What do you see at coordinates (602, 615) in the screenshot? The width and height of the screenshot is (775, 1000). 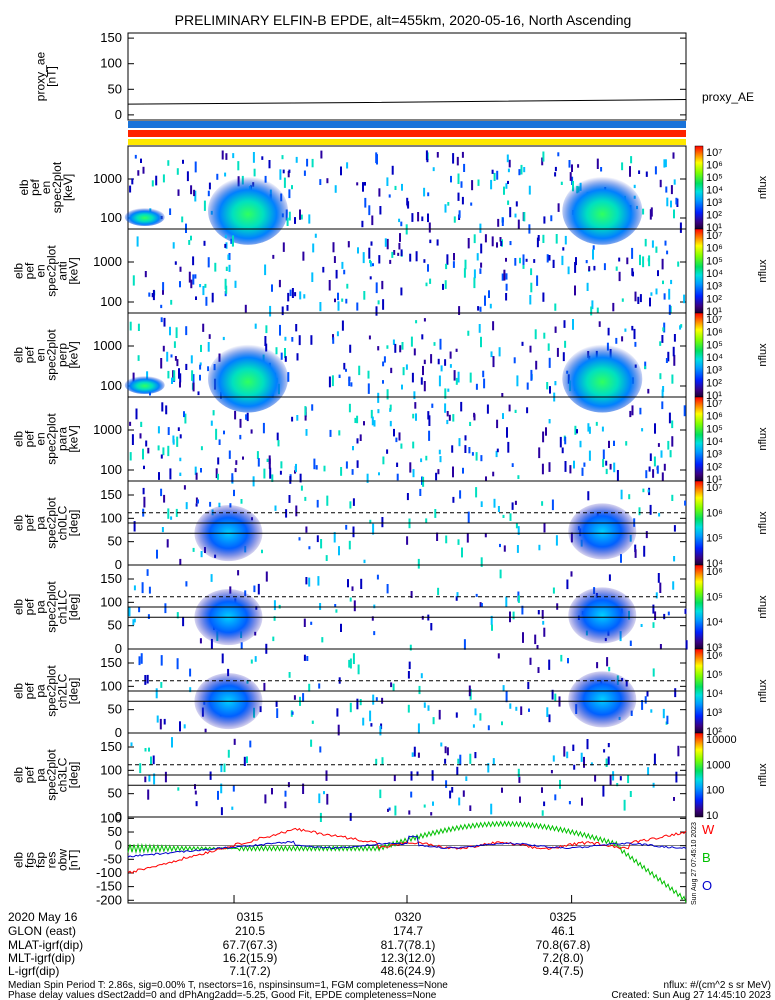 I see `heatmap-blob` at bounding box center [602, 615].